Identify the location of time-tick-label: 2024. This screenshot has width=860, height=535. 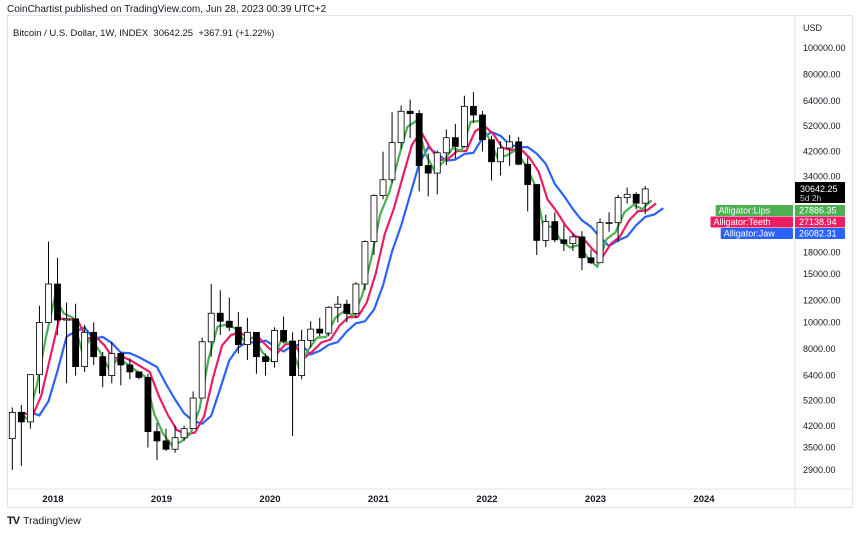
(704, 499).